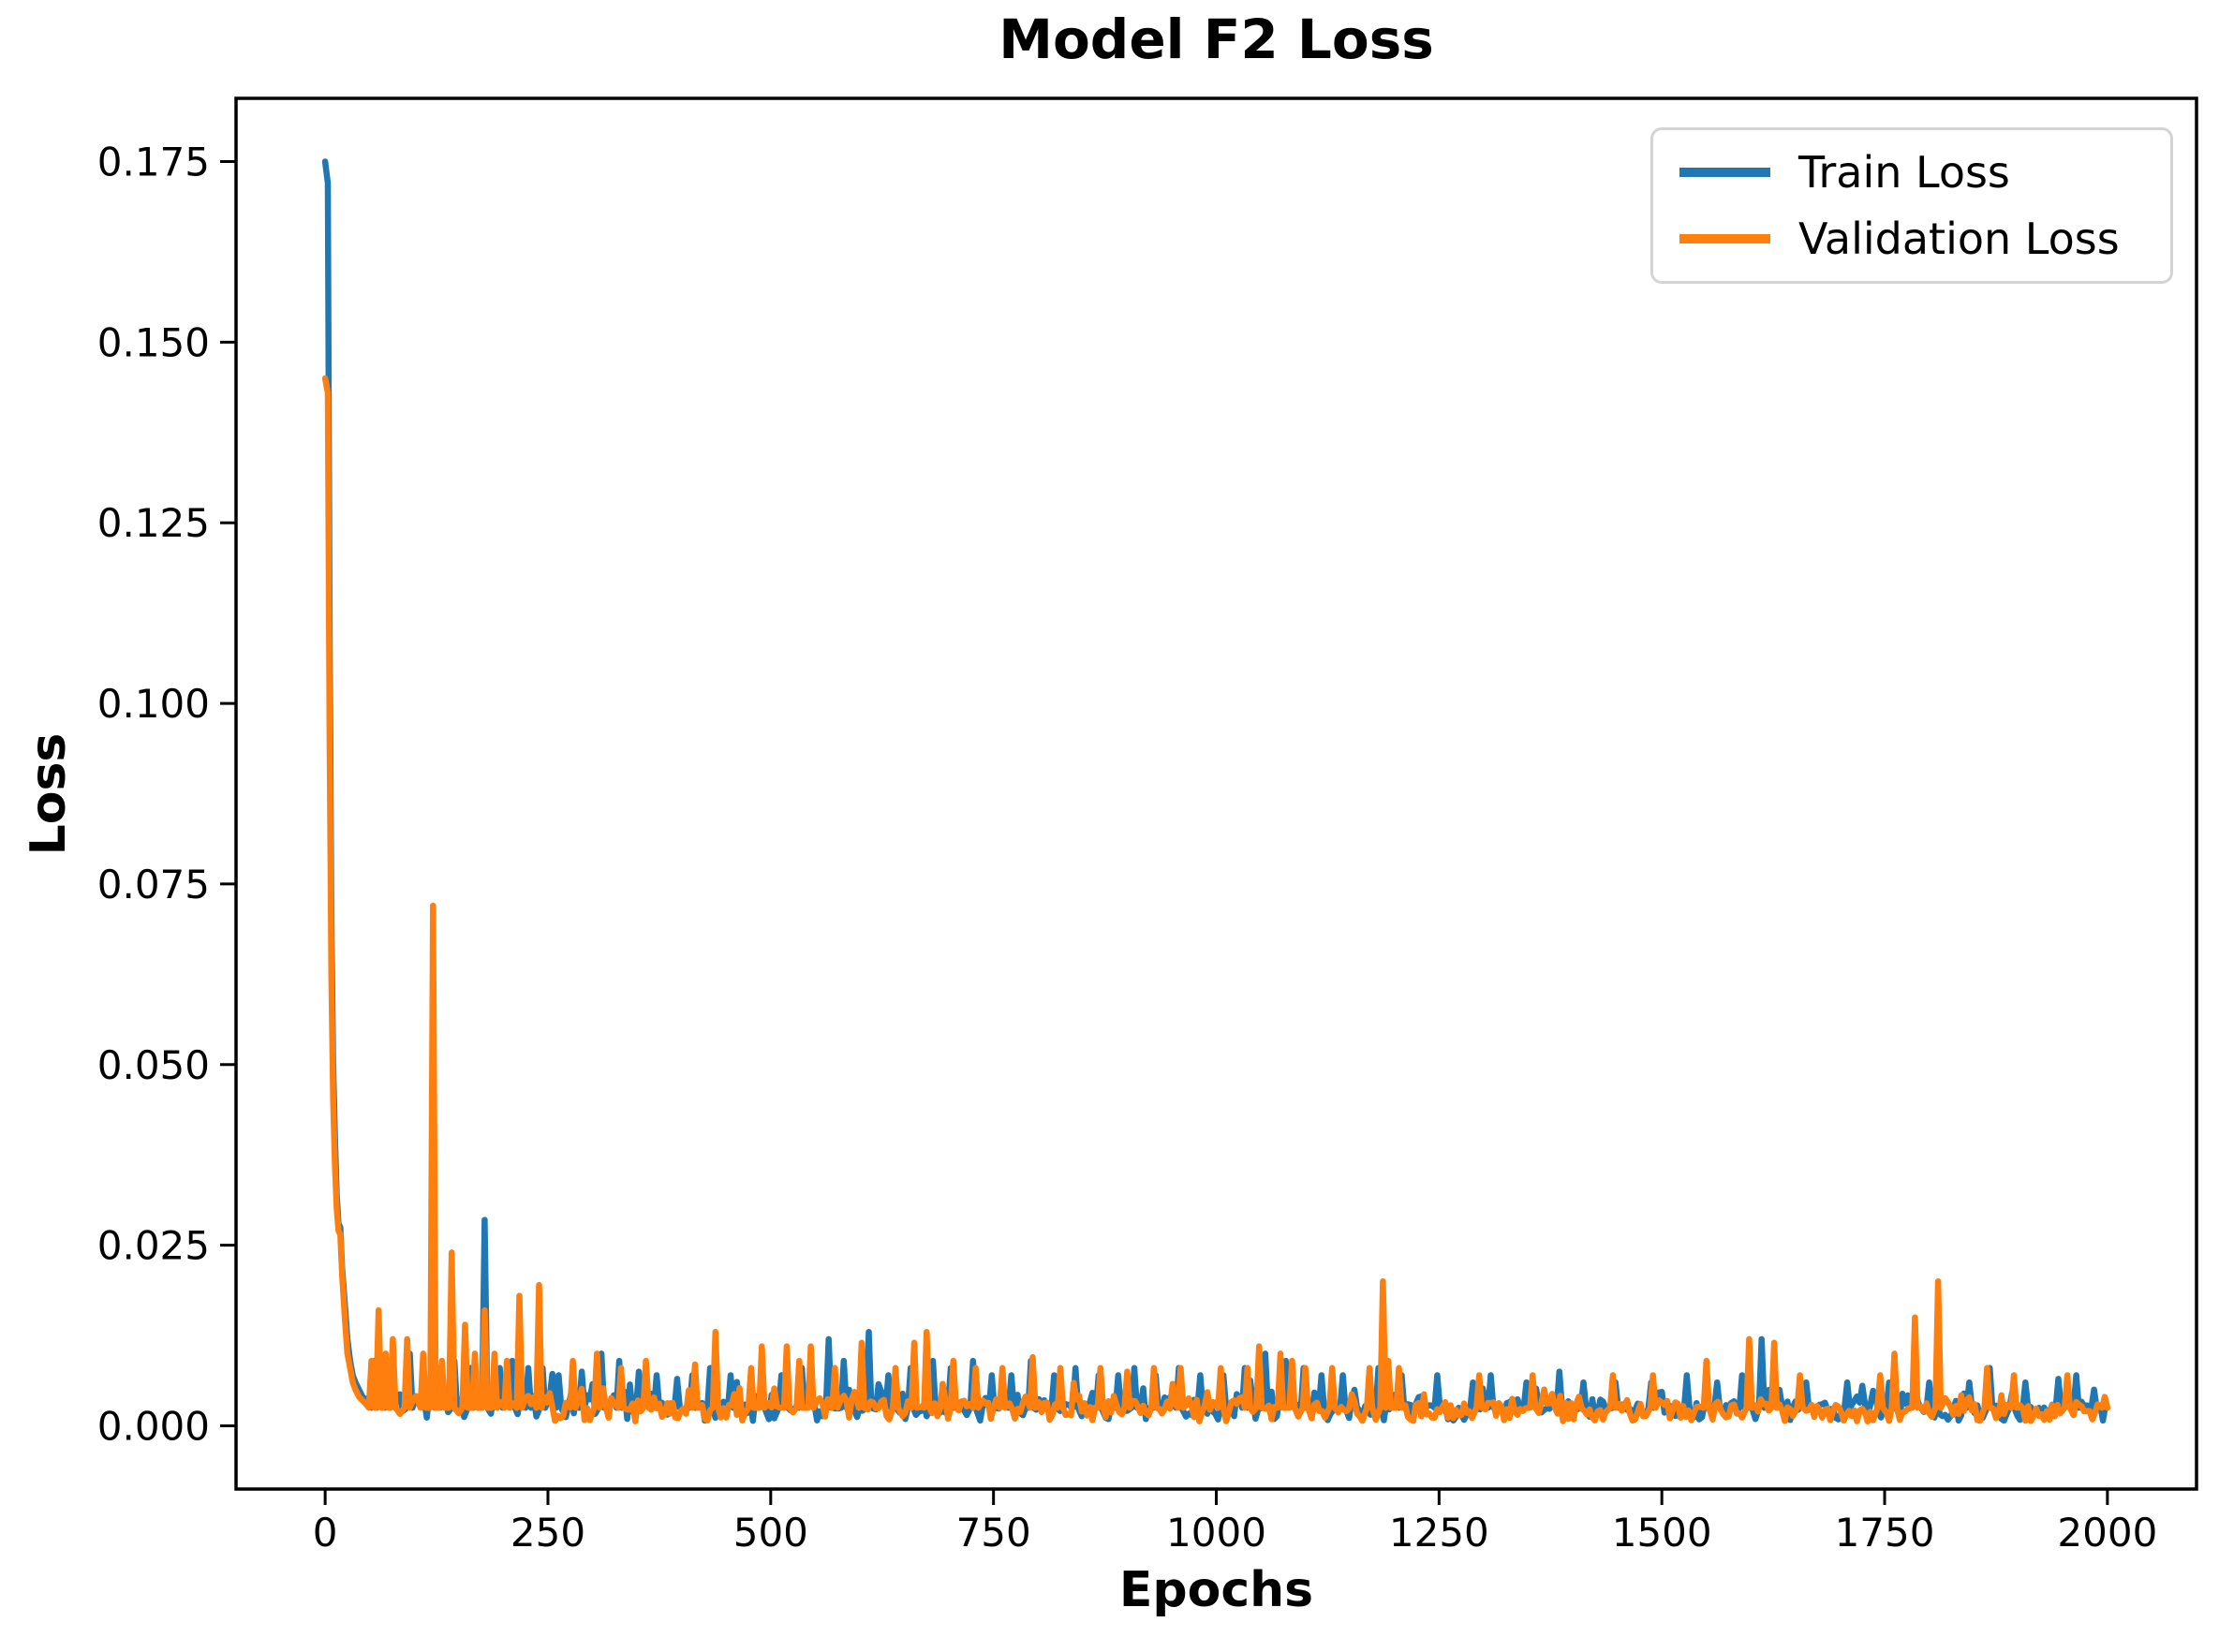  I want to click on x-tick-label: 1500, so click(1662, 1533).